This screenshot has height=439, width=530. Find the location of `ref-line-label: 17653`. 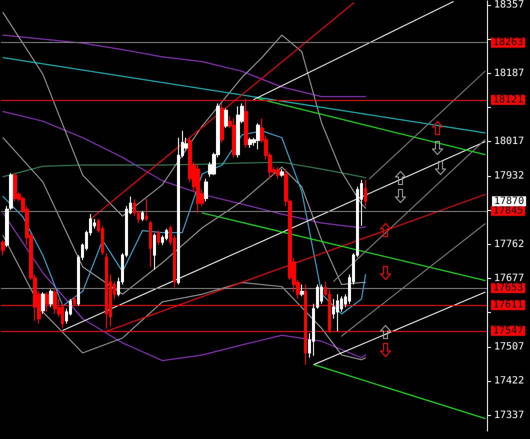

ref-line-label: 17653 is located at coordinates (508, 288).